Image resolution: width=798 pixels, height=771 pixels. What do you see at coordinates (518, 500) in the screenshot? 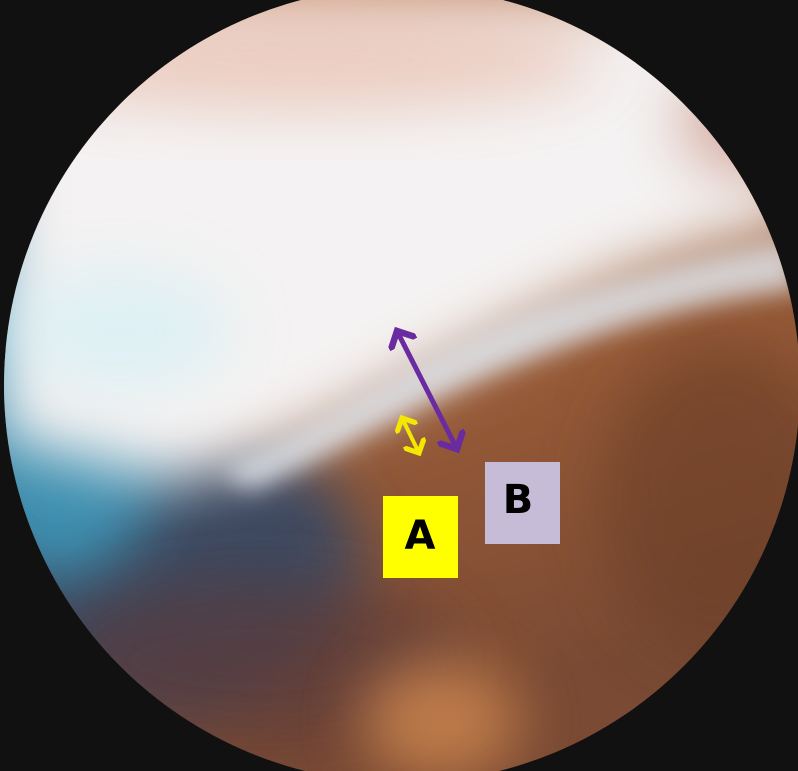
I see `label-b: B` at bounding box center [518, 500].